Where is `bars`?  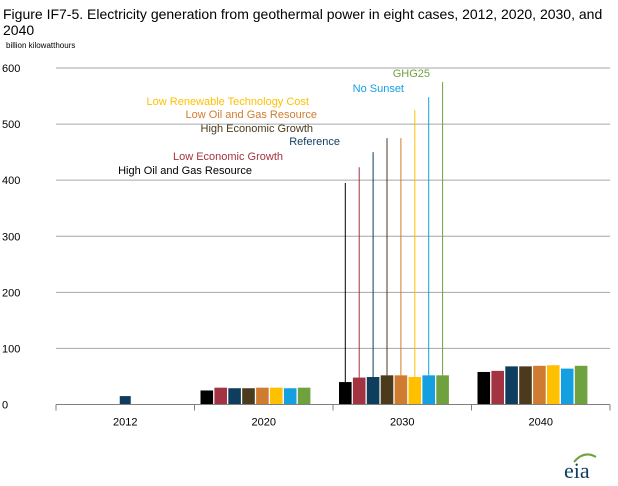 bars is located at coordinates (353, 385).